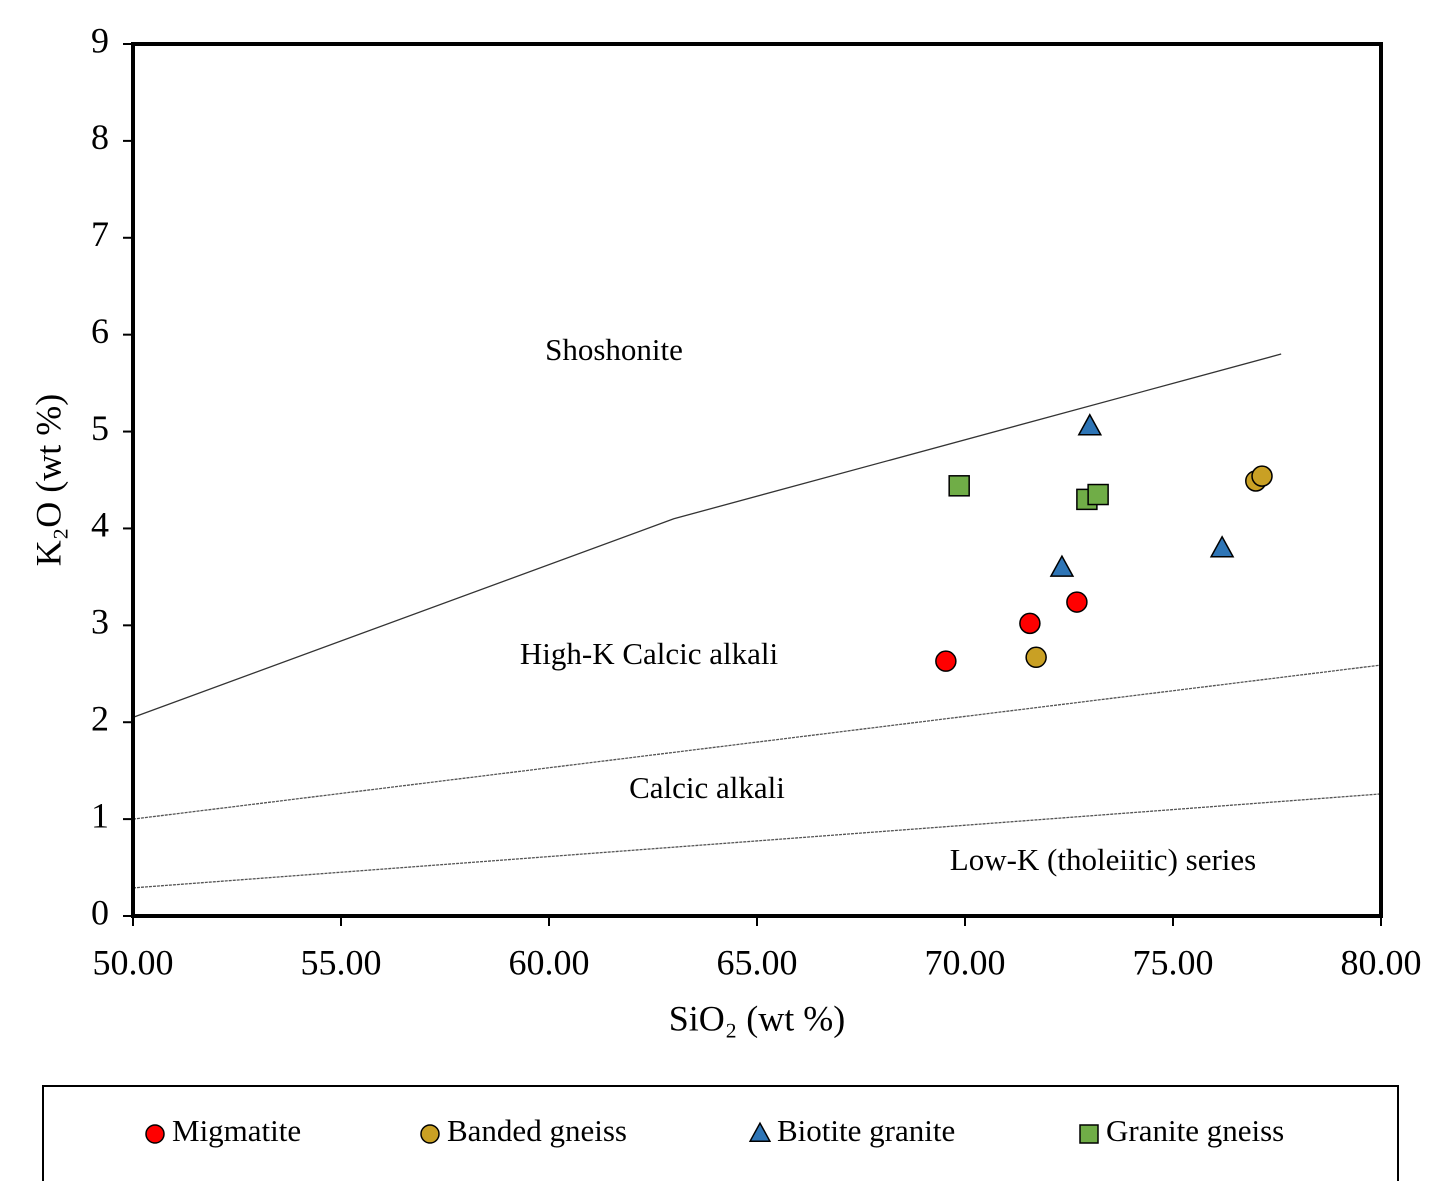  Describe the element at coordinates (1381, 962) in the screenshot. I see `x-tick-label: 80.00` at that location.